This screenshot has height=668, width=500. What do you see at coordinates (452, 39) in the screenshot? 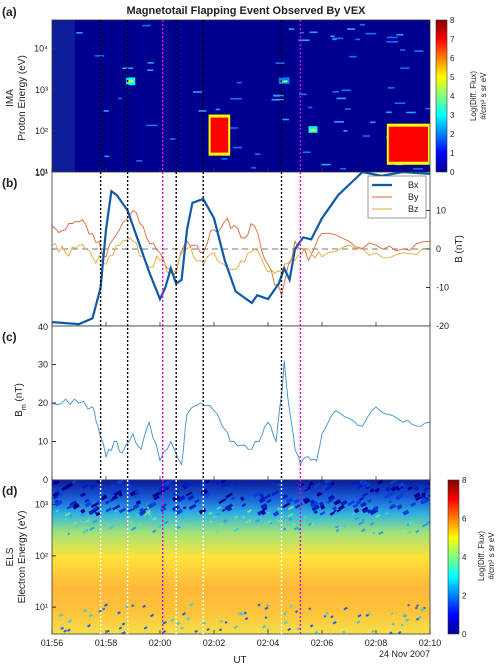
I see `ima-colorbar-tick: 7` at bounding box center [452, 39].